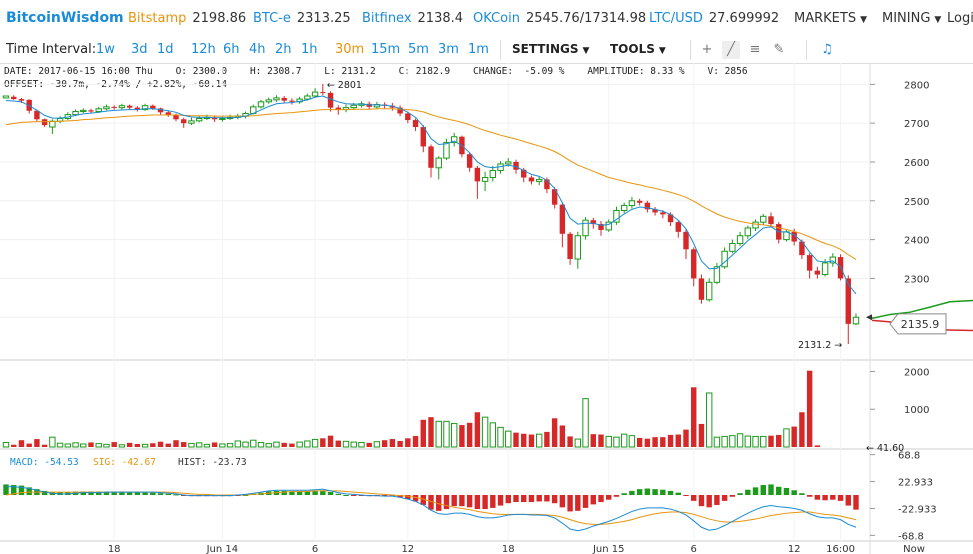 The image size is (973, 554). I want to click on ticker-bitstamp: Bitstamp 2198.86, so click(187, 18).